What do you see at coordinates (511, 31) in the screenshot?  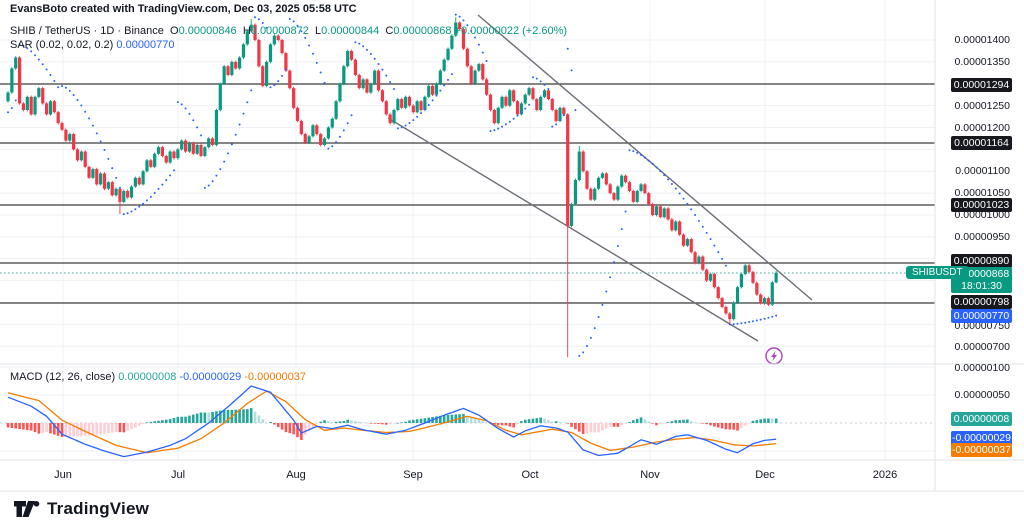 I see `ohlc-change: +0.00000022 (+2.60%)` at bounding box center [511, 31].